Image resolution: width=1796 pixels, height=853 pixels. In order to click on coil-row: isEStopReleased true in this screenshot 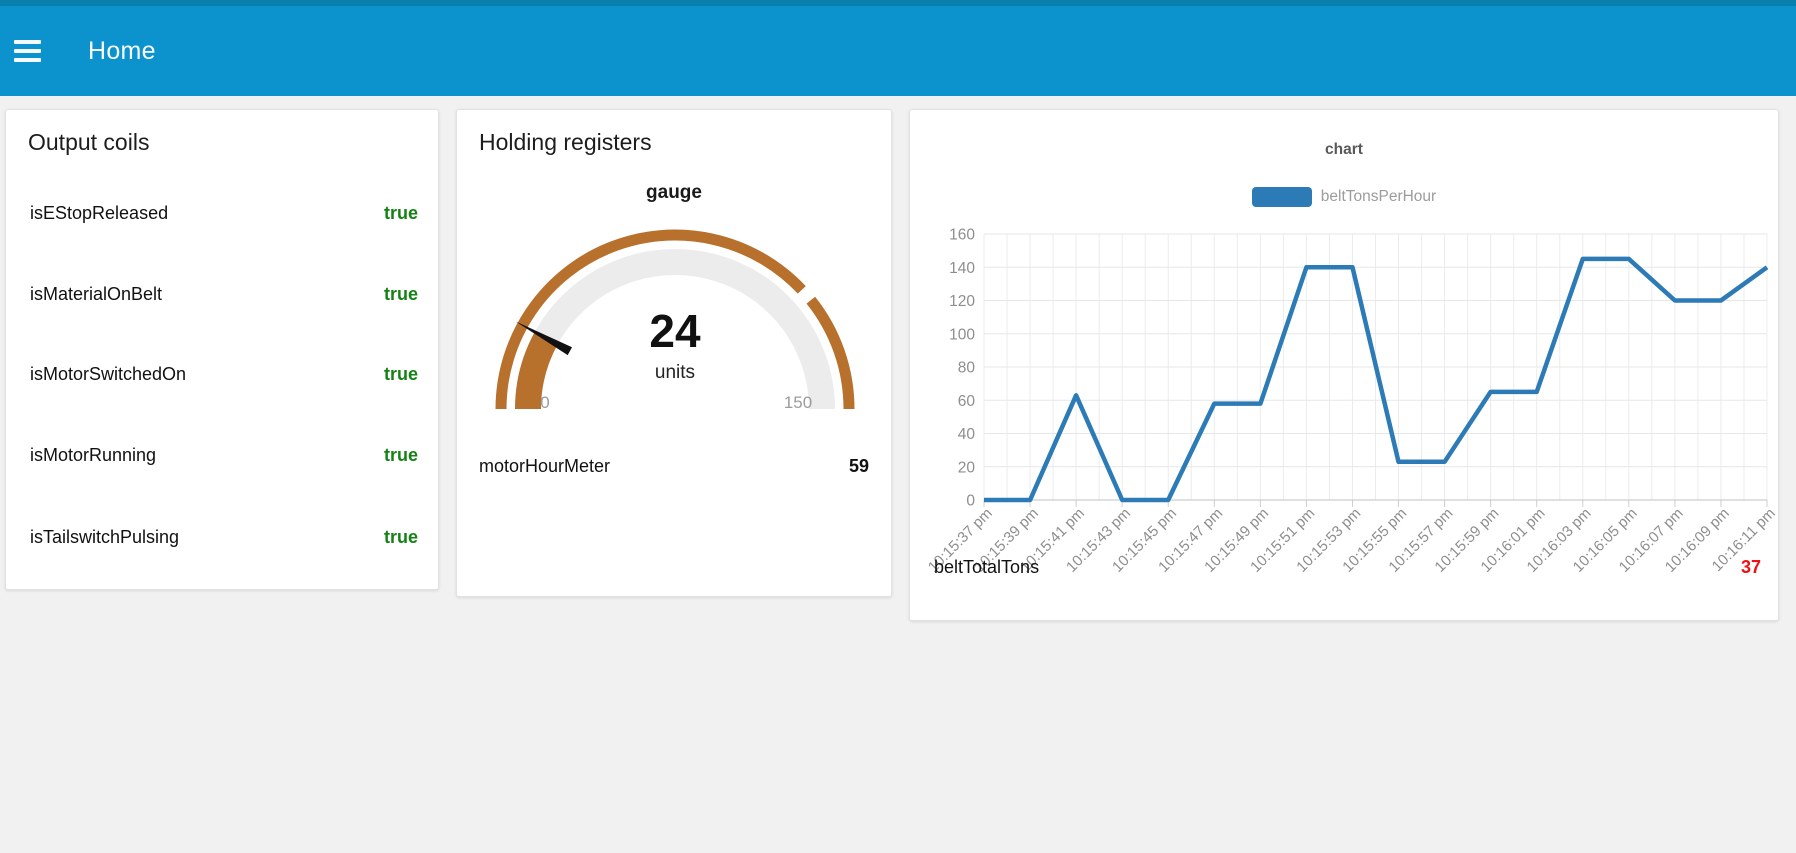, I will do `click(224, 213)`.